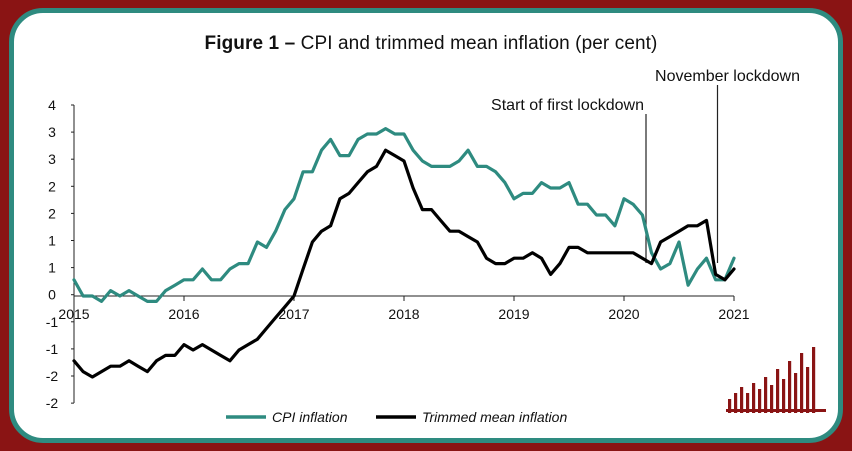  Describe the element at coordinates (250, 43) in the screenshot. I see `chart-title-bold: Figure 1 –` at that location.